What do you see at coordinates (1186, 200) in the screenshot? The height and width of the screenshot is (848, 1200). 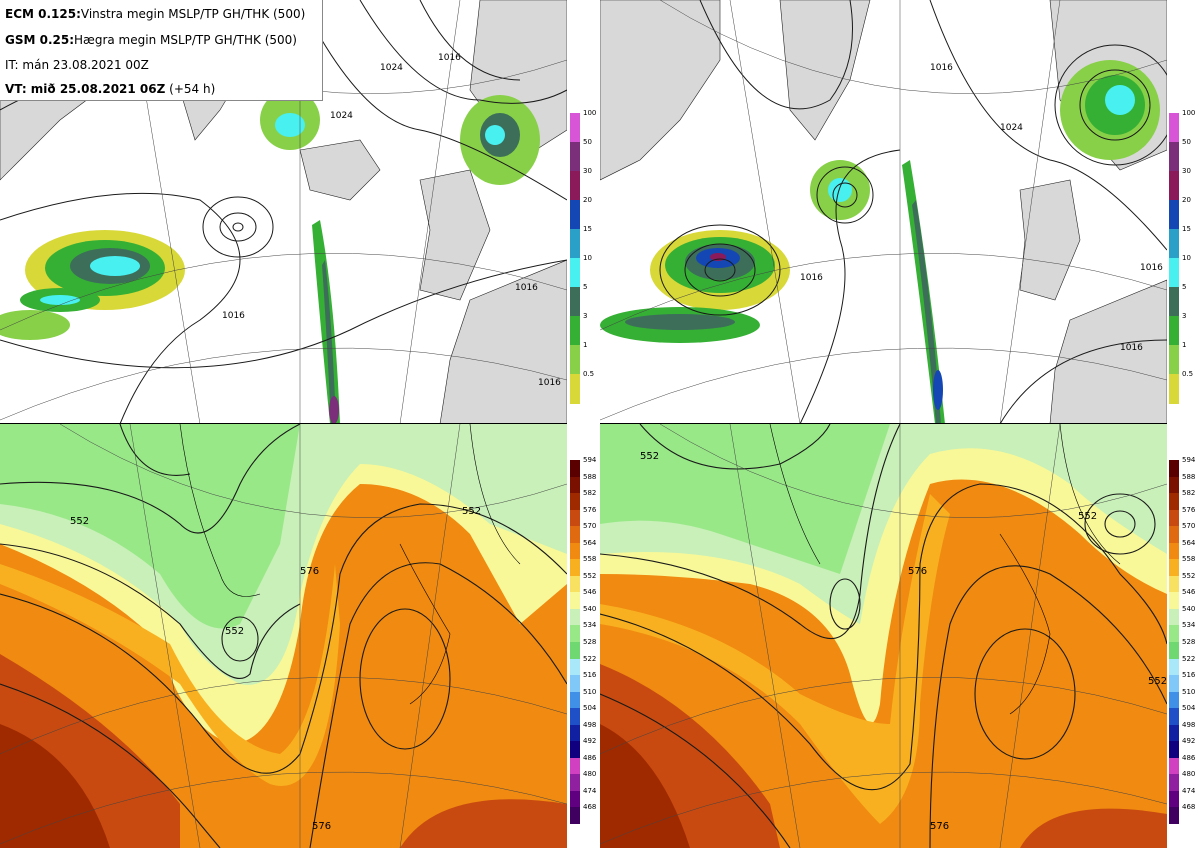 I see `colorbar-label: 20` at bounding box center [1186, 200].